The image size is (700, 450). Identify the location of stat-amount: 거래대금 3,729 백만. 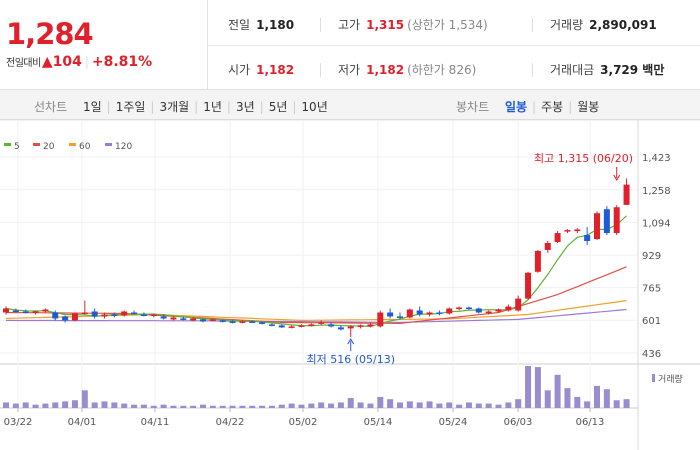
(607, 69).